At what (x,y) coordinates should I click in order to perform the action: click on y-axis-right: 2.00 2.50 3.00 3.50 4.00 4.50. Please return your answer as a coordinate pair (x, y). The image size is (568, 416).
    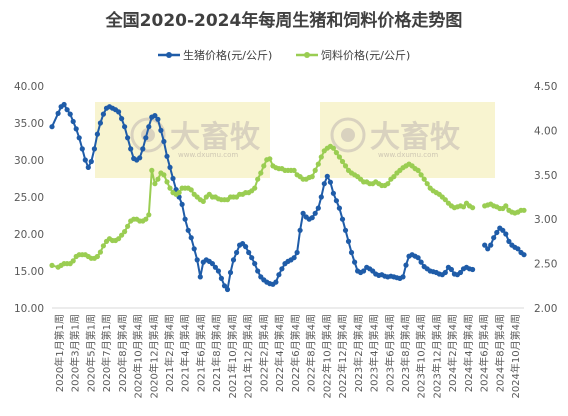
    Looking at the image, I should click on (545, 198).